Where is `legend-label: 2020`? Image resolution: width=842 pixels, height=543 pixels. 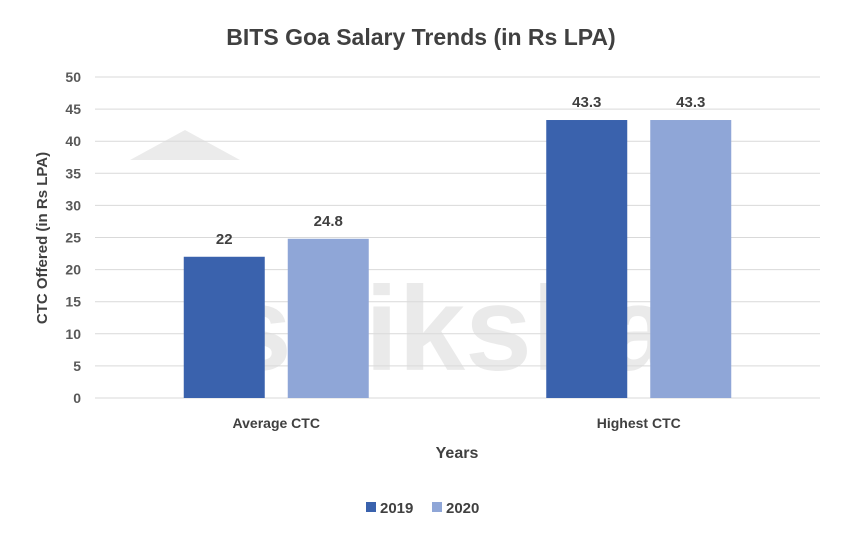 legend-label: 2020 is located at coordinates (462, 508).